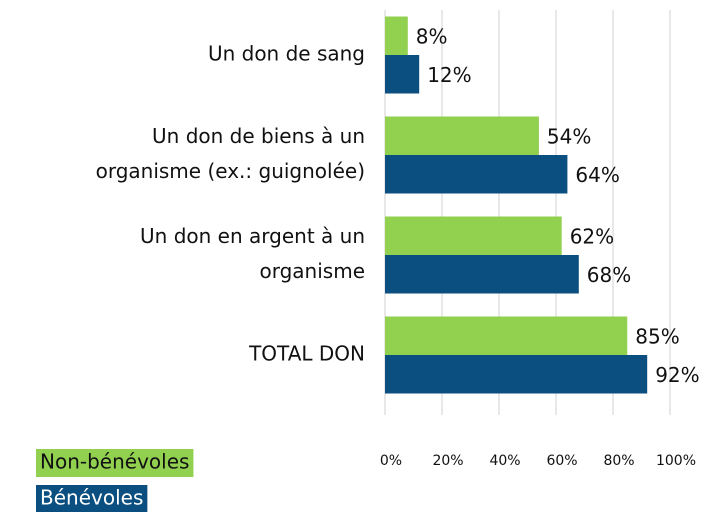  Describe the element at coordinates (258, 136) in the screenshot. I see `category-label: Un don de biens à un` at that location.